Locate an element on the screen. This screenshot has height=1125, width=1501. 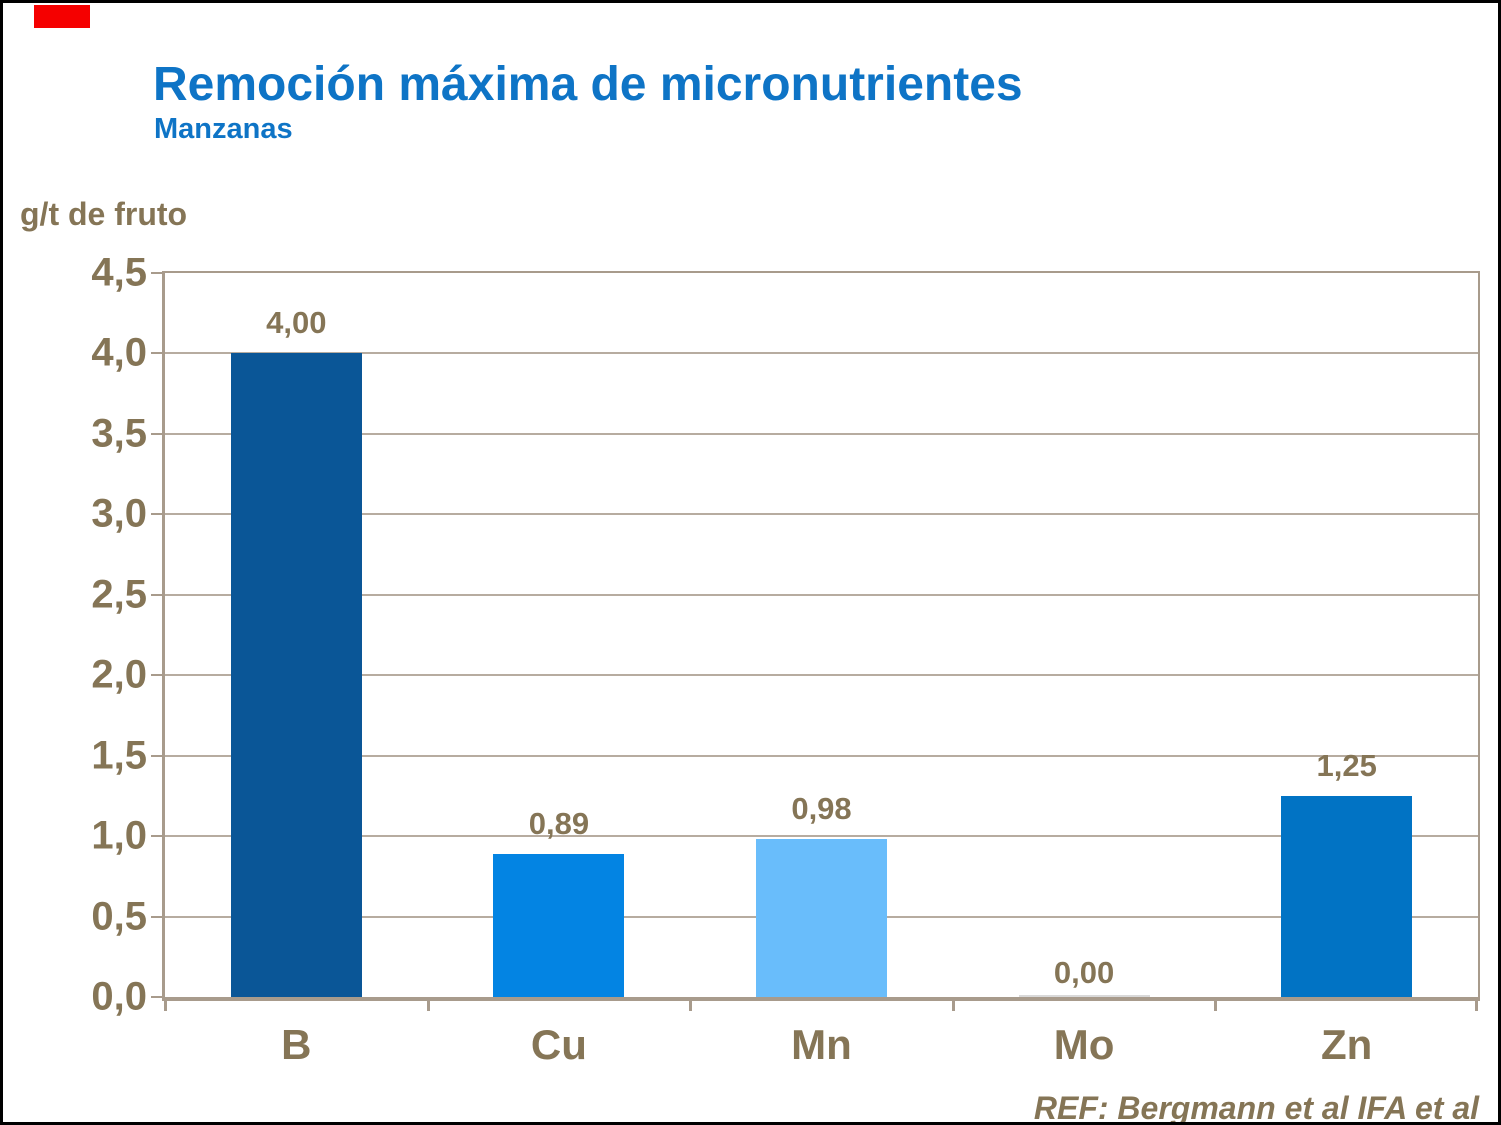
y-tick-label: 2,5 is located at coordinates (119, 594).